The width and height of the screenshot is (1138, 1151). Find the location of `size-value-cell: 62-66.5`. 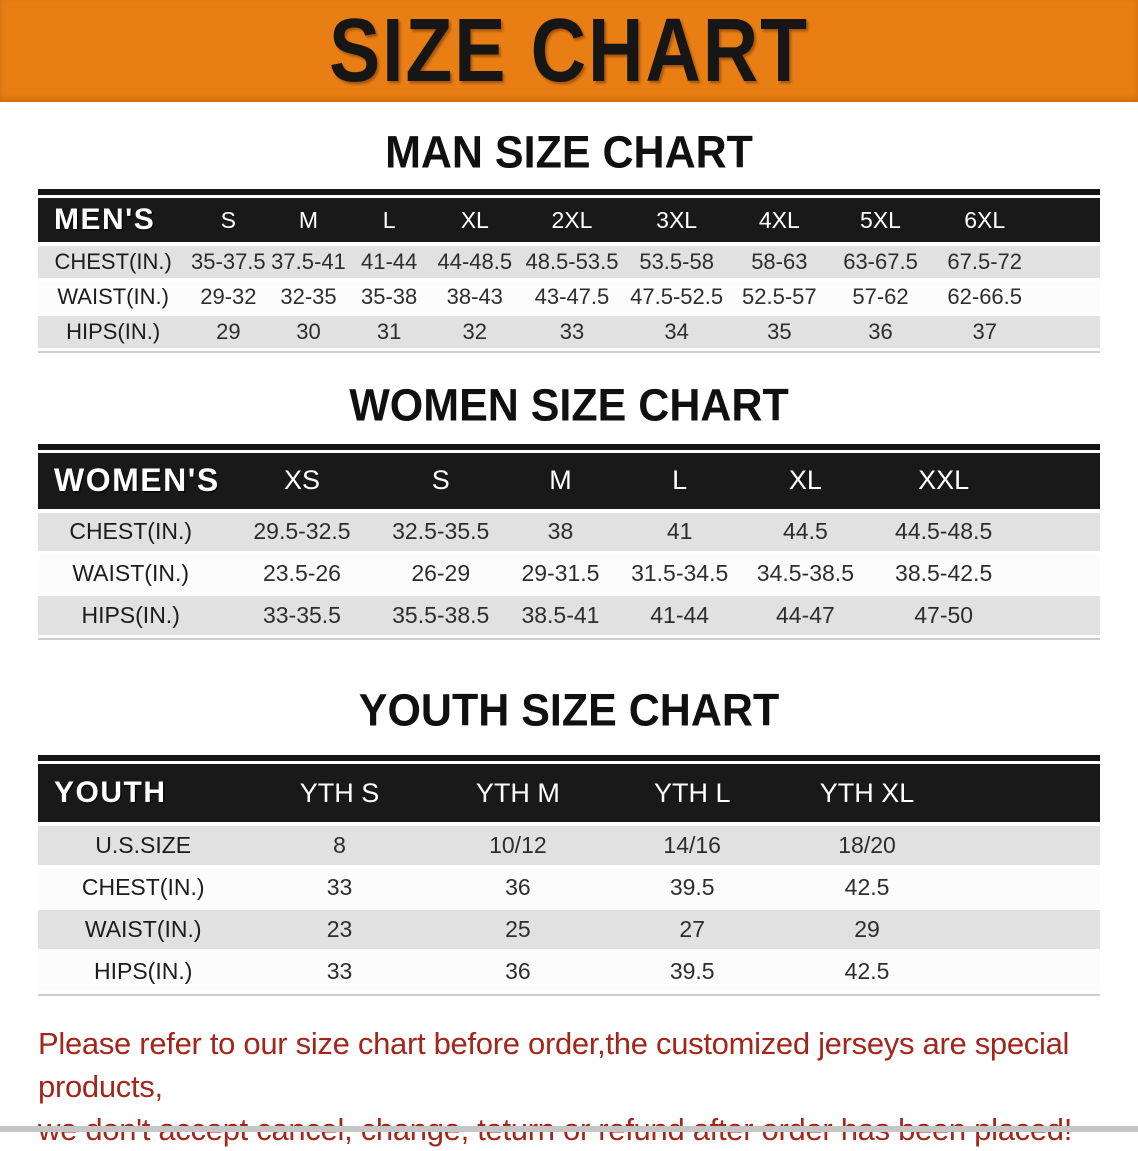

size-value-cell: 62-66.5 is located at coordinates (984, 297).